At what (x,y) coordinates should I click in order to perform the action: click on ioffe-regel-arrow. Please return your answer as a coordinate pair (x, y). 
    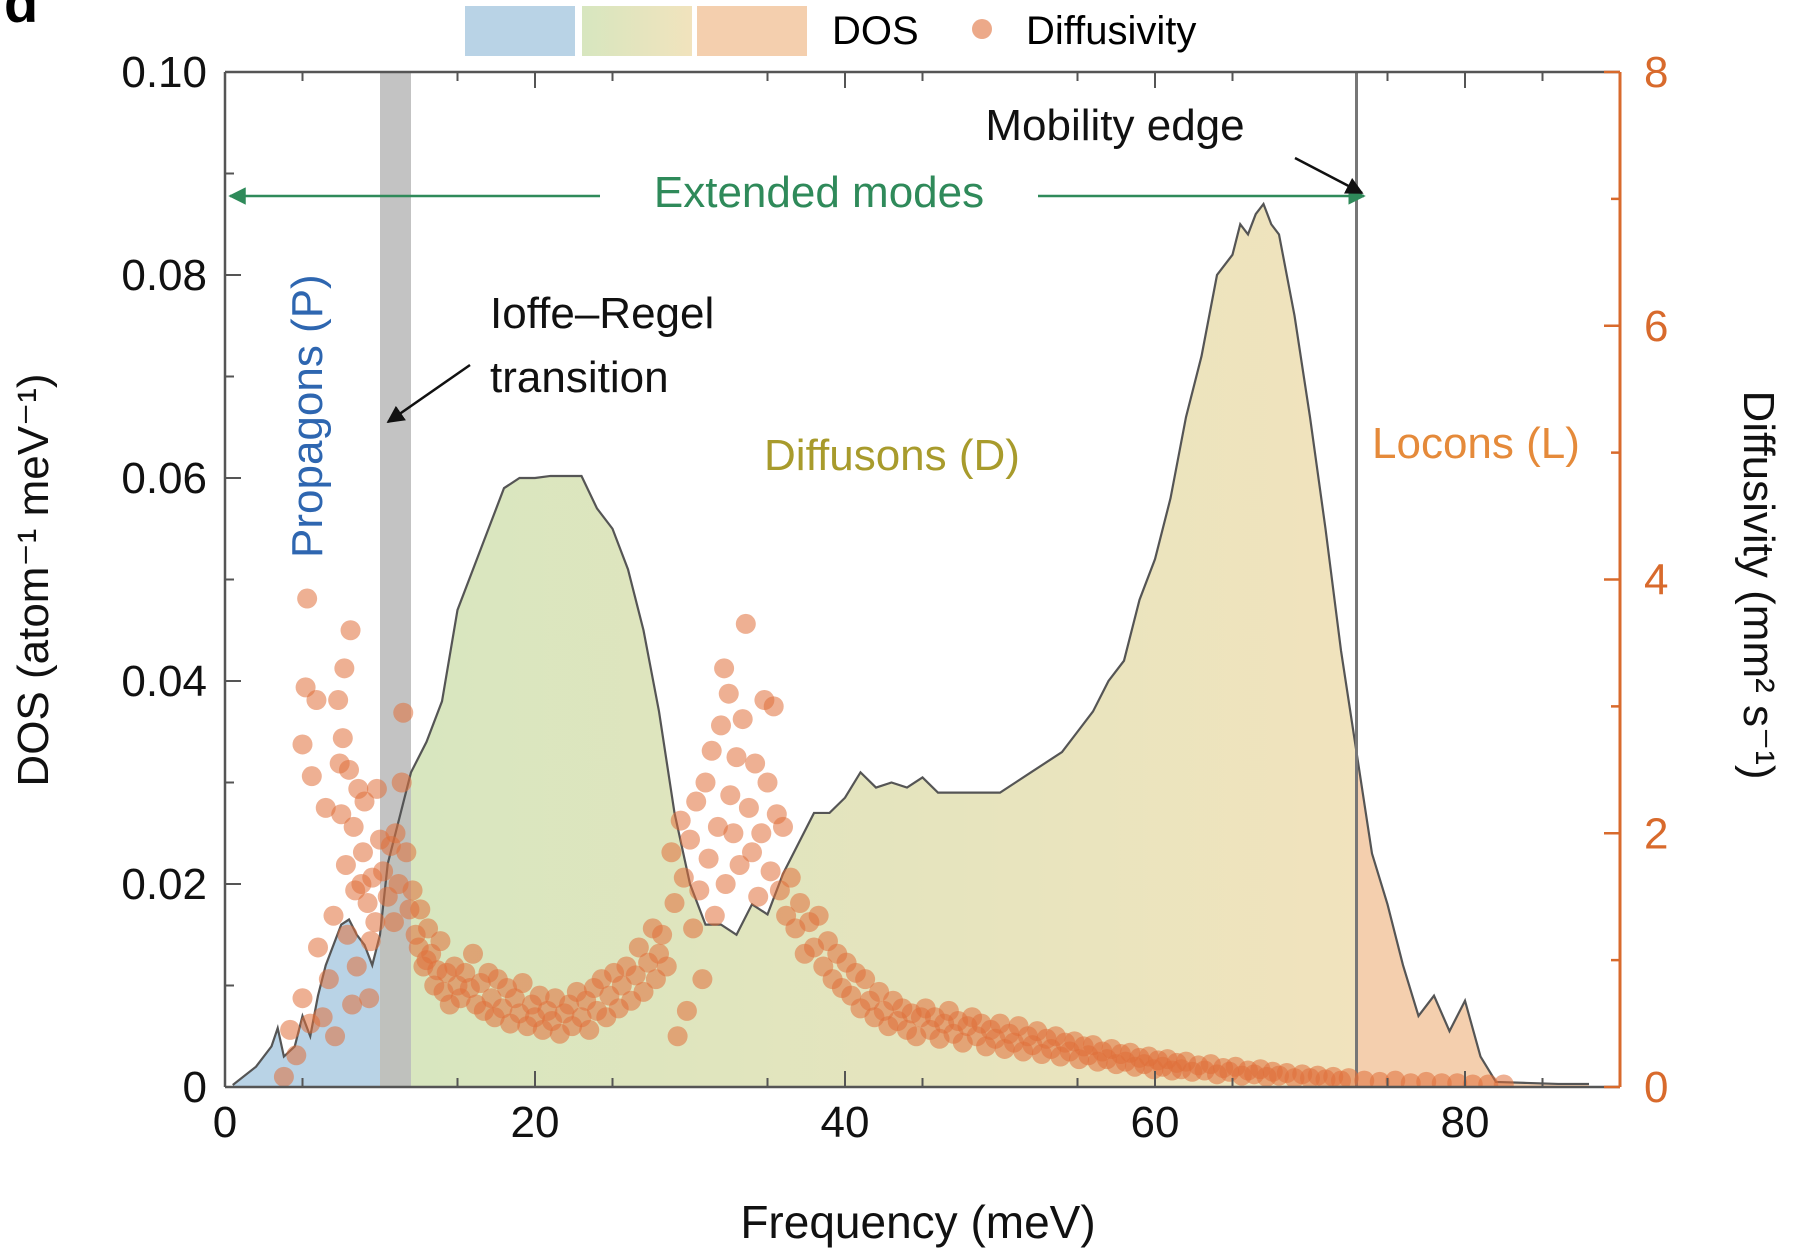
    Looking at the image, I should click on (428, 393).